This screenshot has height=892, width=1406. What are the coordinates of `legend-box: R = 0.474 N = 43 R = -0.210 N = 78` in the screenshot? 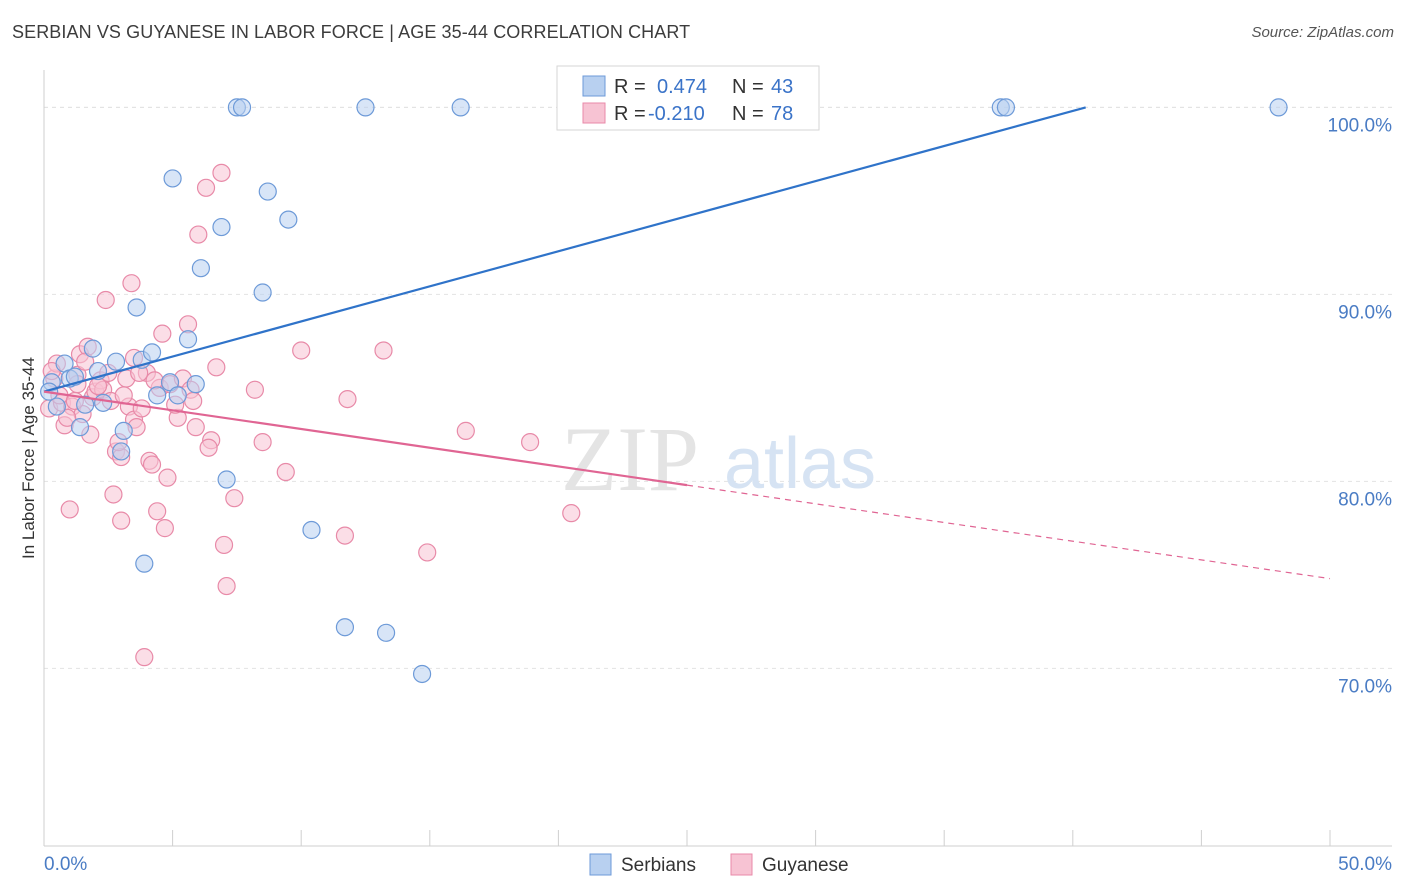 It's located at (688, 98).